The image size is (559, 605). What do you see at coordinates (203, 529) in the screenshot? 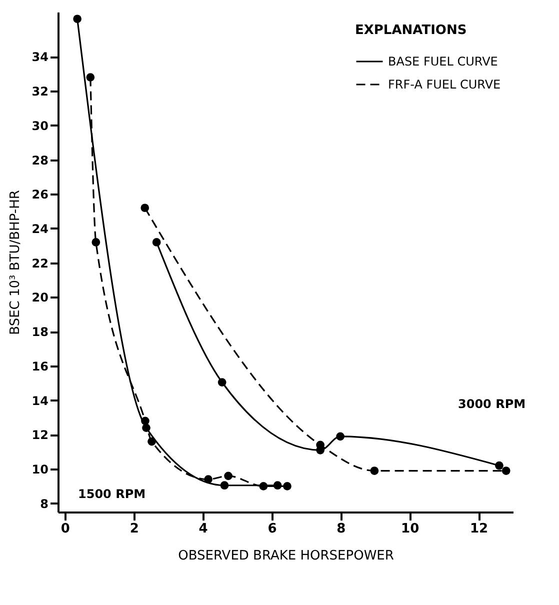
I see `x-tick-label: 4` at bounding box center [203, 529].